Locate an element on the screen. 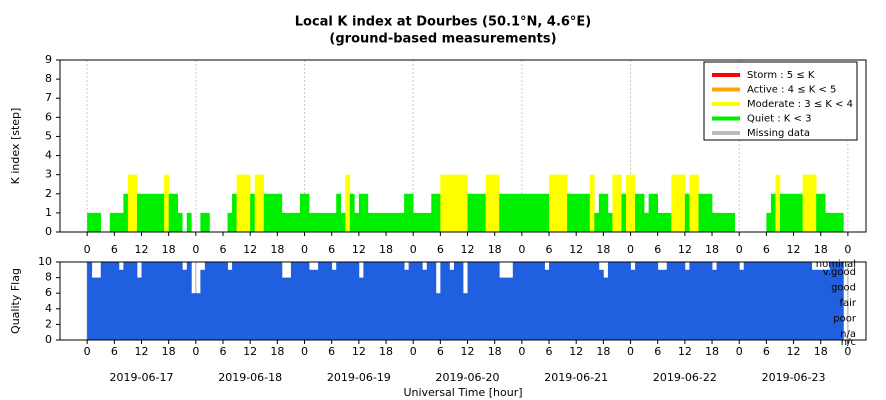 Image resolution: width=886 pixels, height=400 pixels. y-tick-label: 0 is located at coordinates (48, 339).